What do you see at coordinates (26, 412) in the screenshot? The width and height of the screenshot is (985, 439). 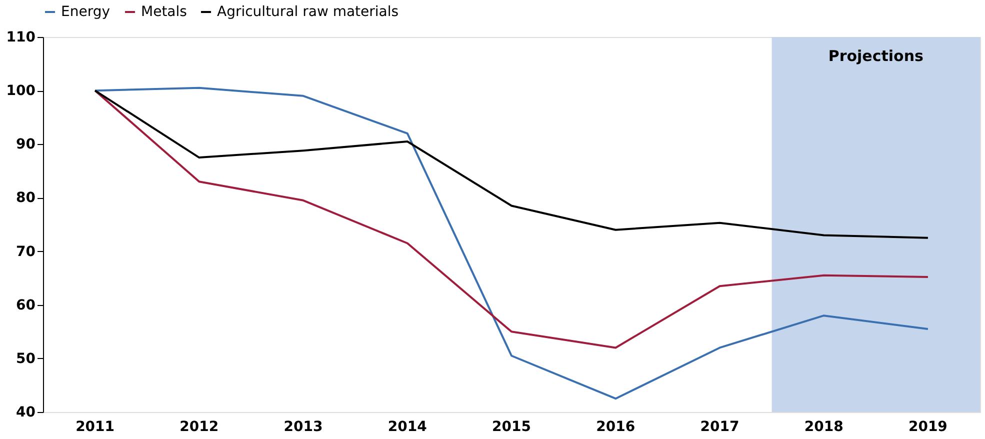 I see `y-tick-label: 40` at bounding box center [26, 412].